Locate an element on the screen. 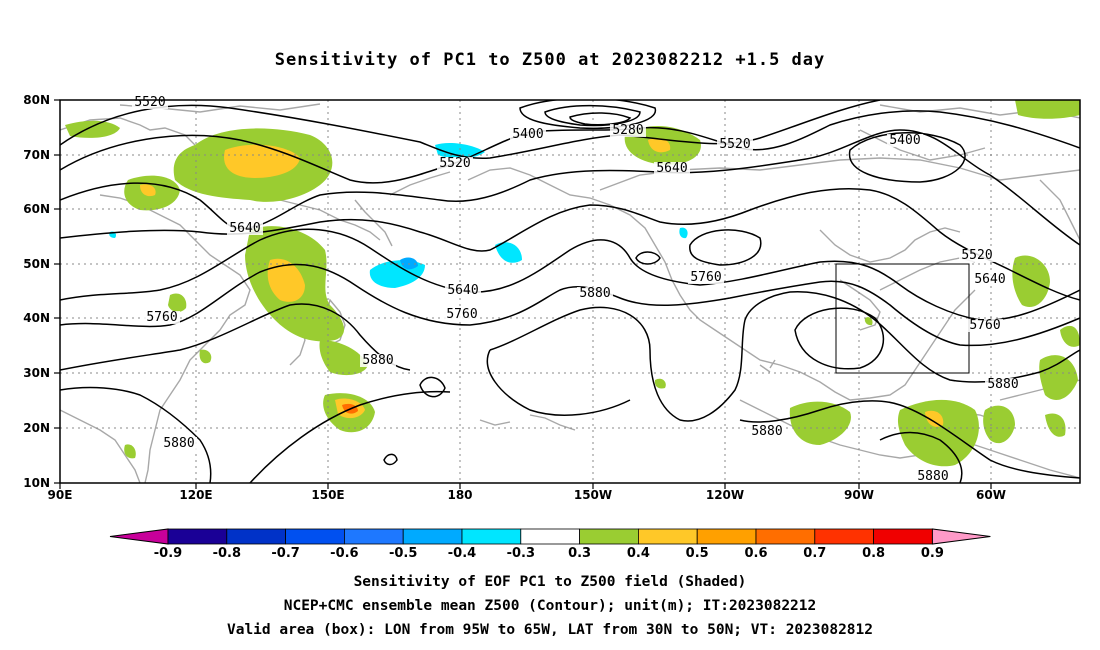 Image resolution: width=1100 pixels, height=650 pixels. lat-label: 30N is located at coordinates (36, 373).